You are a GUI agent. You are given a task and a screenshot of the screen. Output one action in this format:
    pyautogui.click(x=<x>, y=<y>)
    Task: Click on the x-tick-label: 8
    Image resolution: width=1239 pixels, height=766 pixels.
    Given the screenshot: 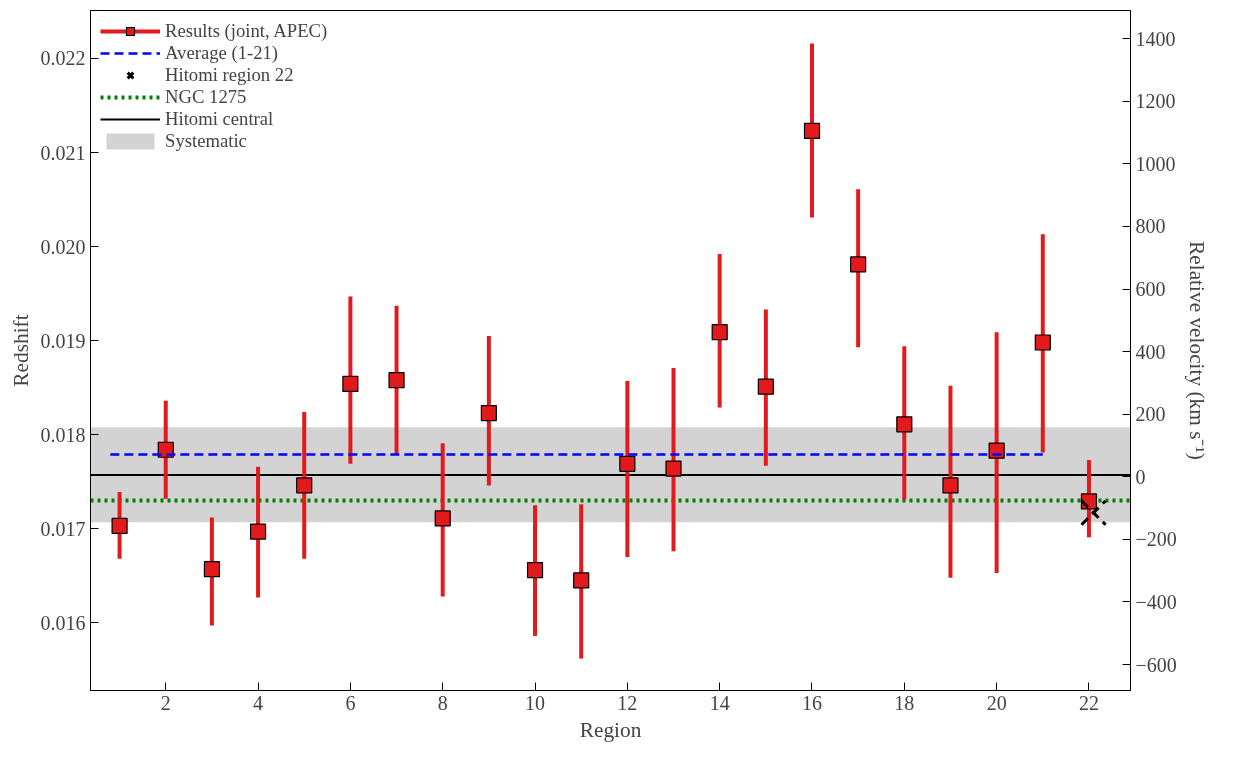 What is the action you would take?
    pyautogui.click(x=442, y=702)
    